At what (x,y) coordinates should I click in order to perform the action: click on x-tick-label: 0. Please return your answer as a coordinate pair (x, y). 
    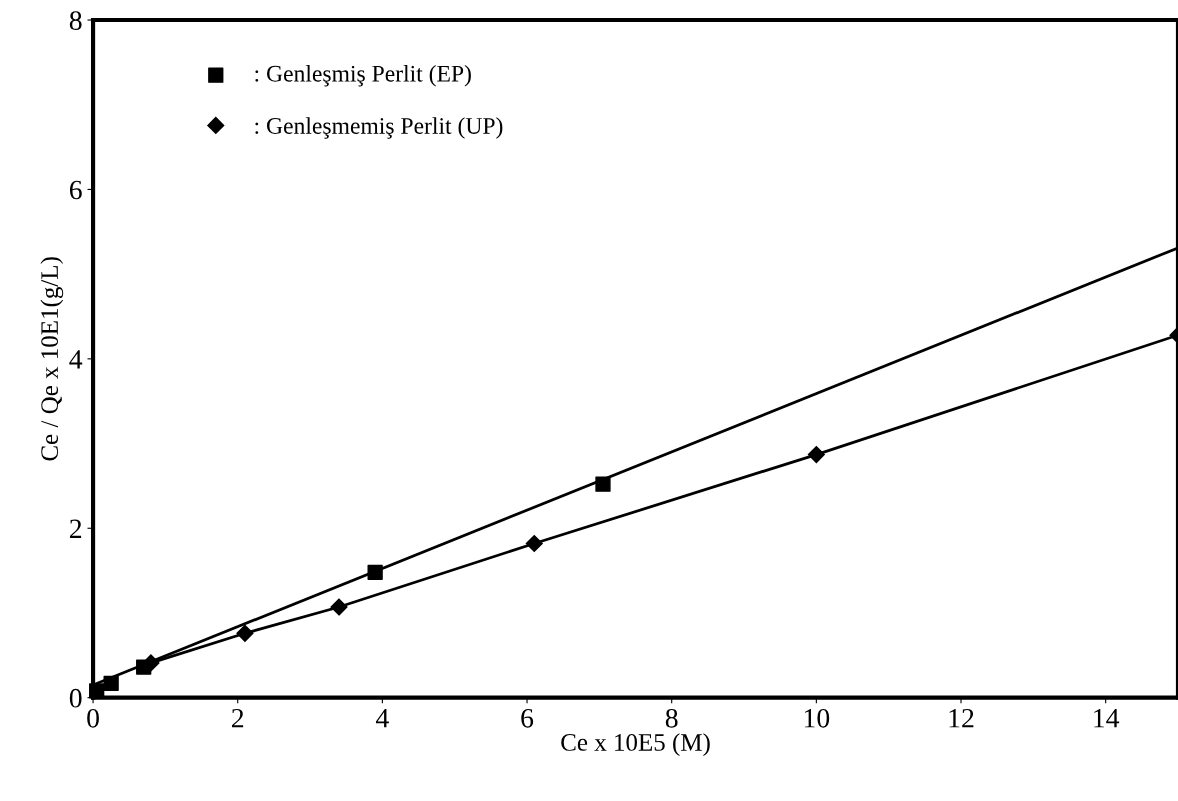
    Looking at the image, I should click on (93, 718).